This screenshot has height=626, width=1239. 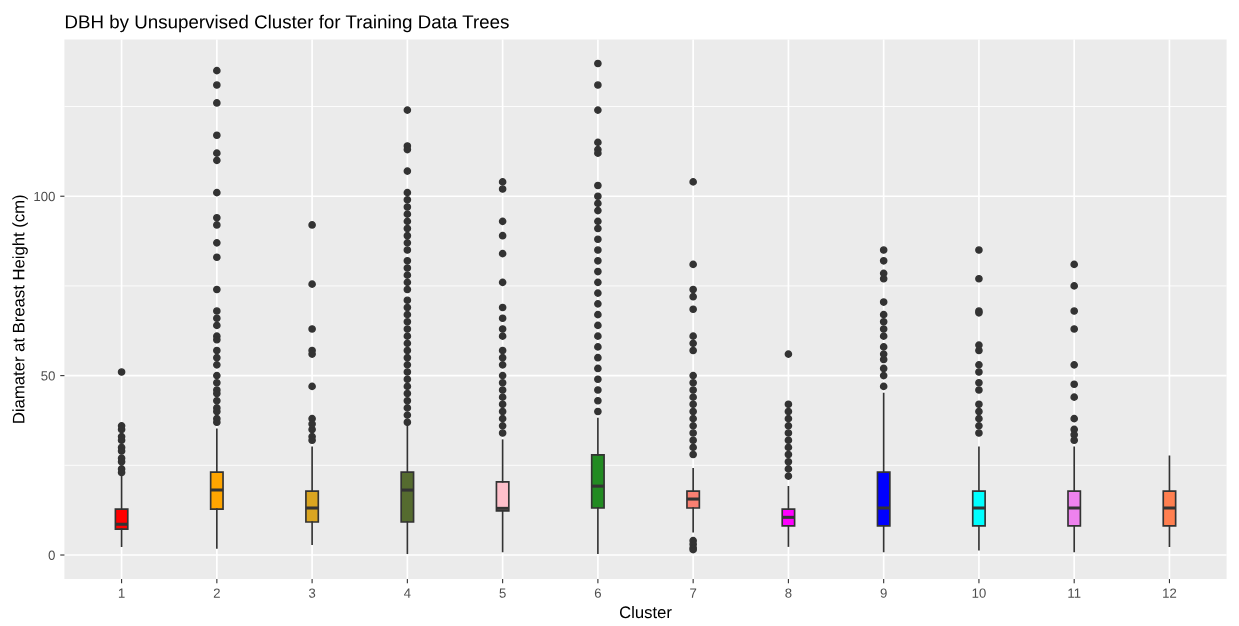 I want to click on chart-title: DBH by Unsupervised Cluster for Training Data Trees, so click(x=287, y=23).